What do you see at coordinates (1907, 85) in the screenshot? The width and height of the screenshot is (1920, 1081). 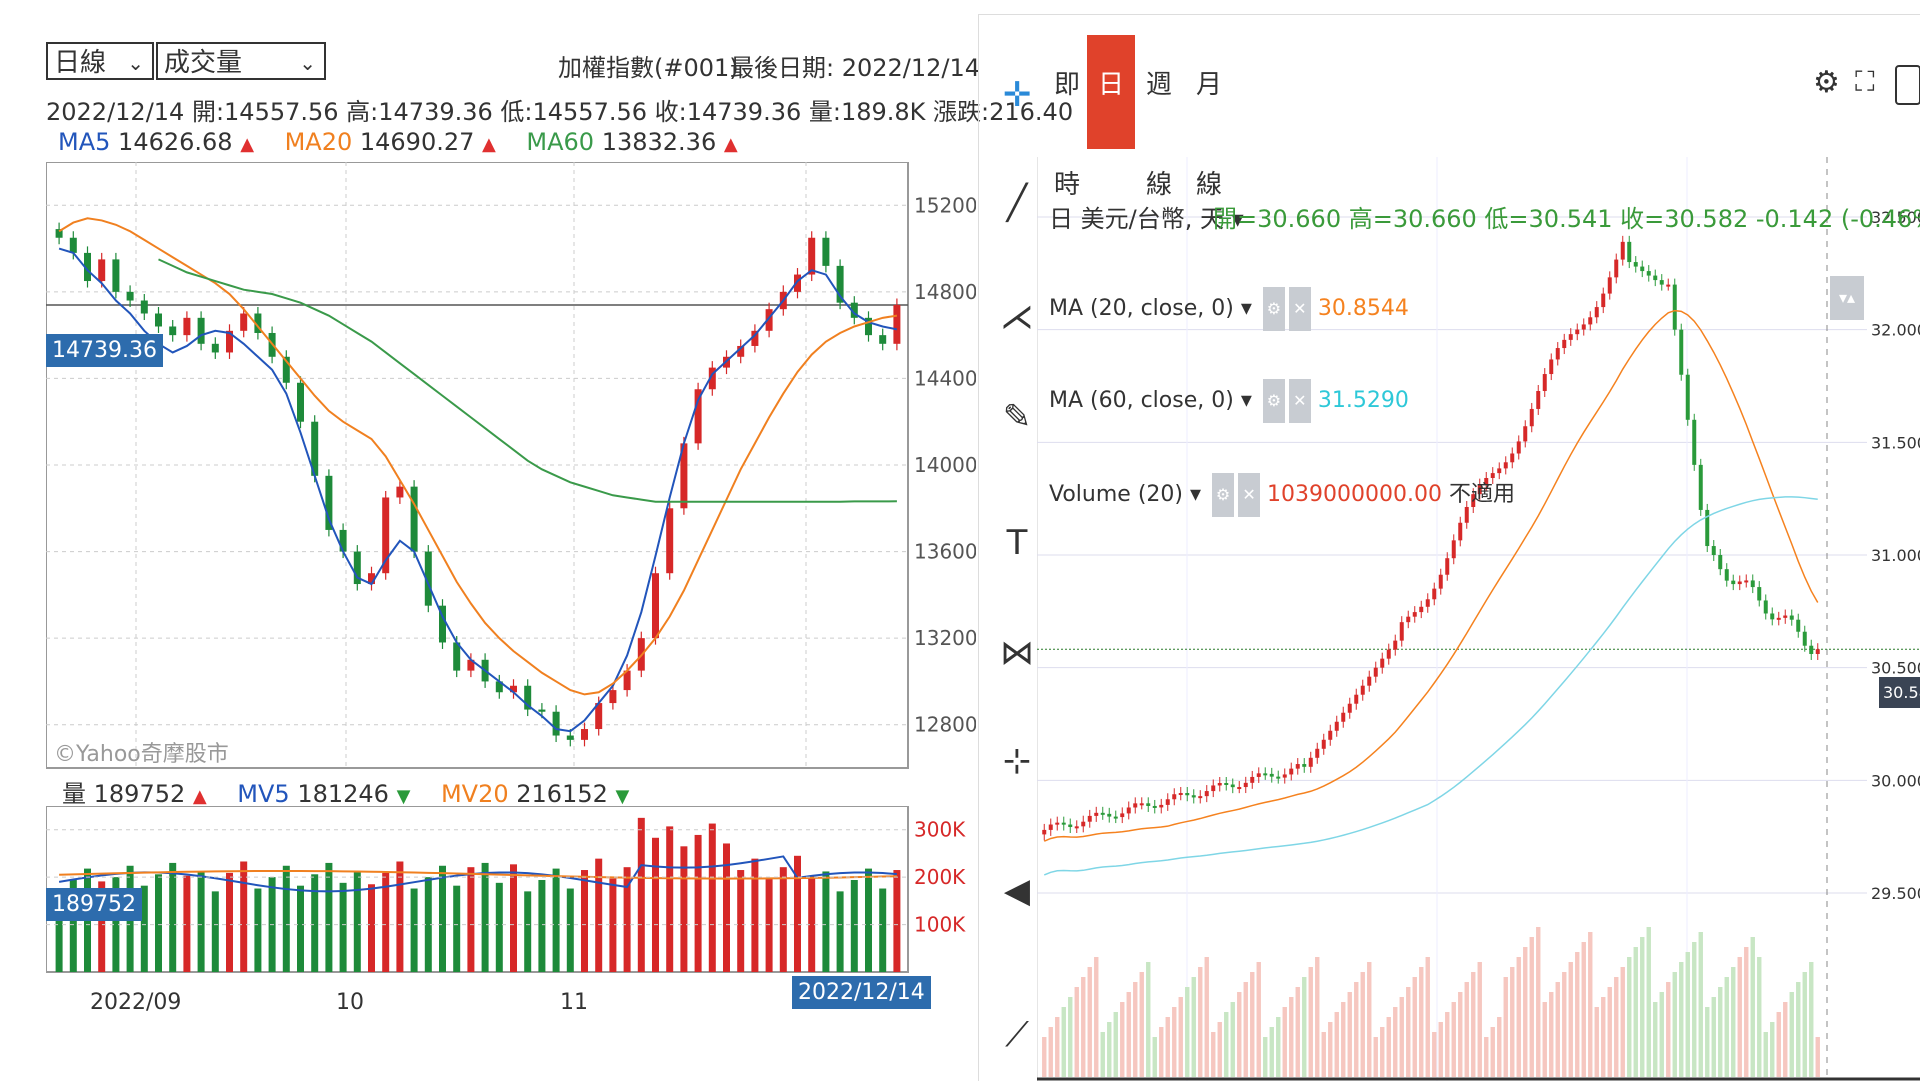 I see `camera-icon` at bounding box center [1907, 85].